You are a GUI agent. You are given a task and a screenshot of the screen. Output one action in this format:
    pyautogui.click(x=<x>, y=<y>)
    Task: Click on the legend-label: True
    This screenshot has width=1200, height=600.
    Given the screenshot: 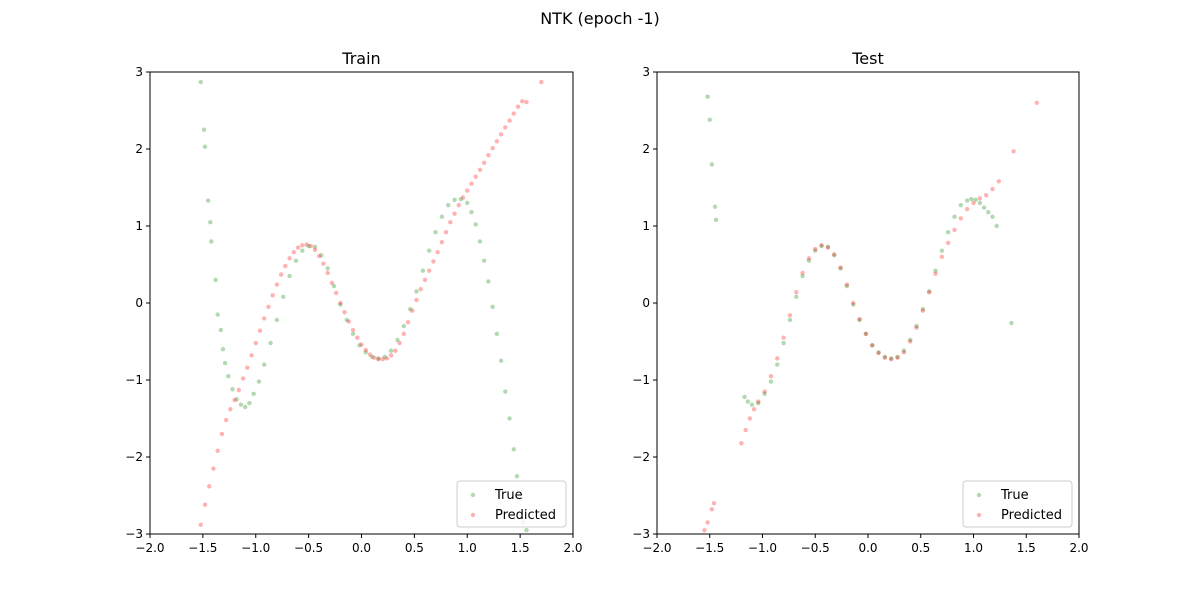 What is the action you would take?
    pyautogui.click(x=1014, y=495)
    